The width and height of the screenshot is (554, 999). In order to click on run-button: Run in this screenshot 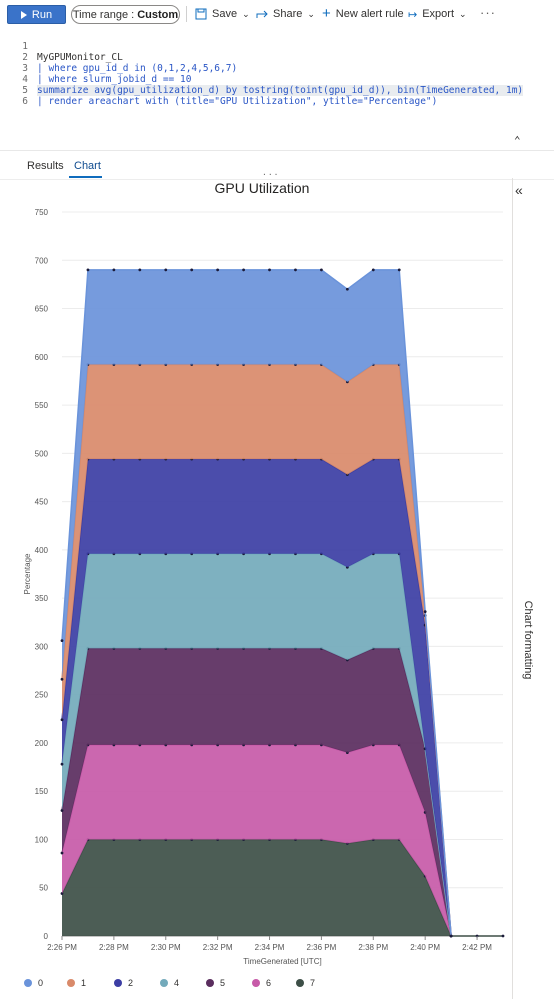, I will do `click(36, 14)`.